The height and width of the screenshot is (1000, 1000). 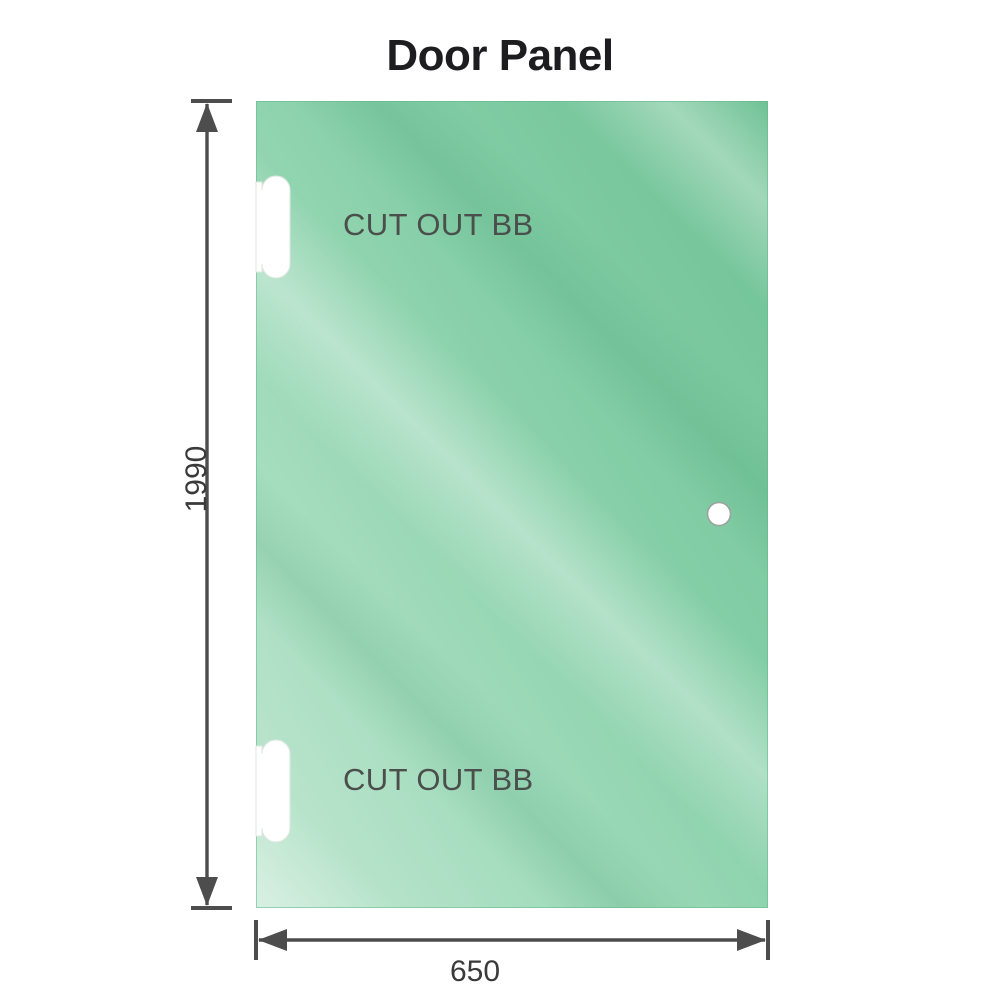 What do you see at coordinates (272, 940) in the screenshot?
I see `width-arrow-left` at bounding box center [272, 940].